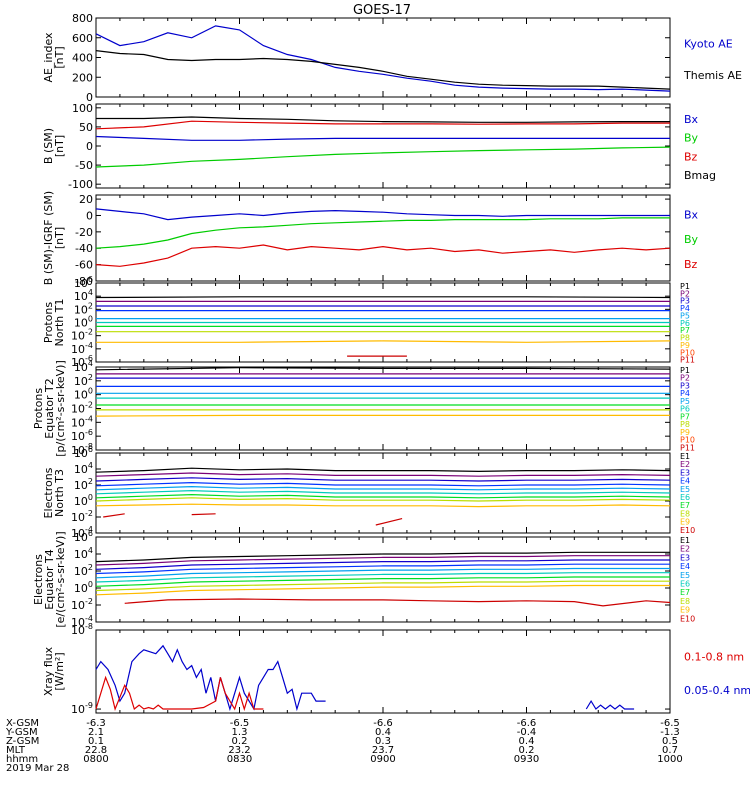  Describe the element at coordinates (96, 732) in the screenshot. I see `x-row-value: 2.1` at that location.